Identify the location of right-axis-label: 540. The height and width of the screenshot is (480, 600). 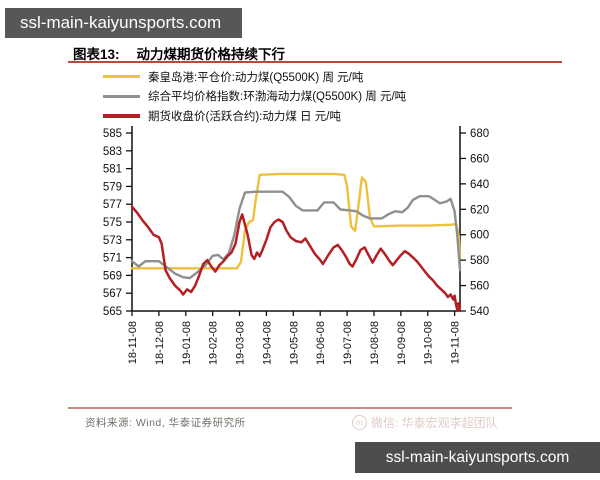
(479, 312).